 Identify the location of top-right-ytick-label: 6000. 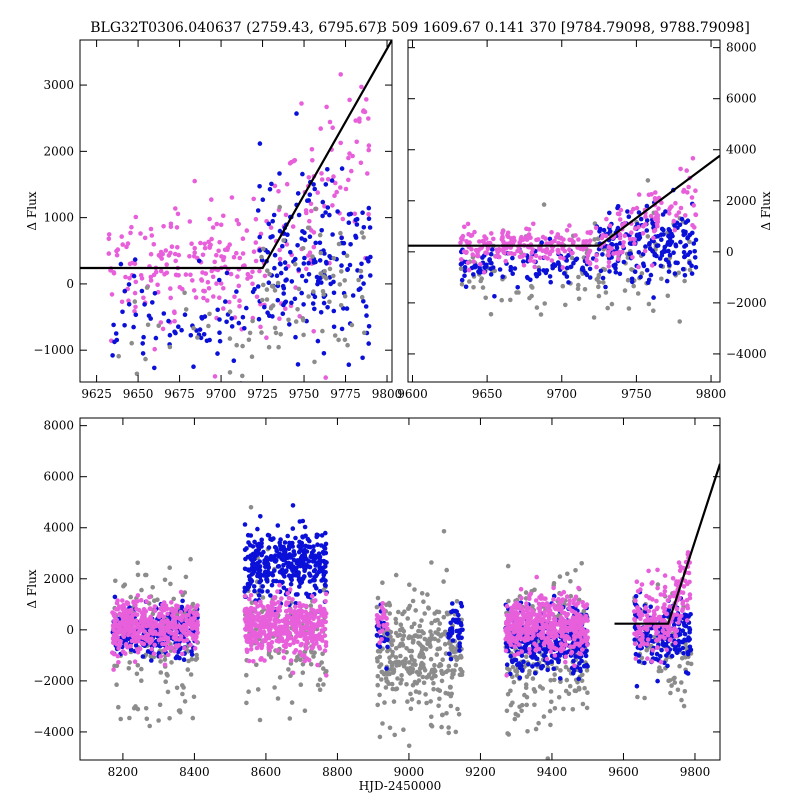
(741, 99).